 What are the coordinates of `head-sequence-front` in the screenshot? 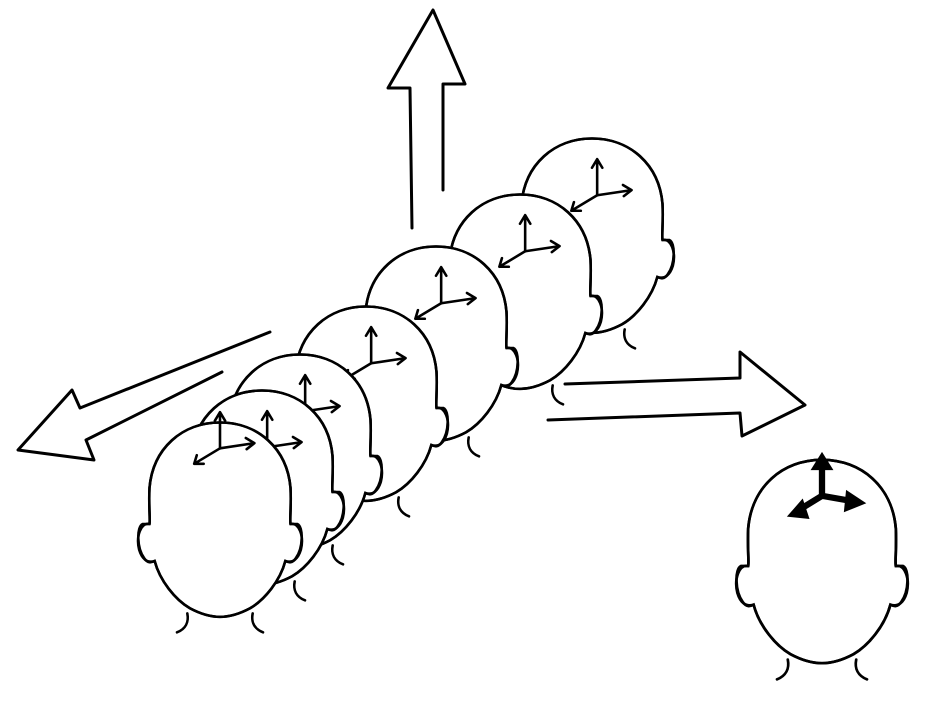 It's located at (241, 511).